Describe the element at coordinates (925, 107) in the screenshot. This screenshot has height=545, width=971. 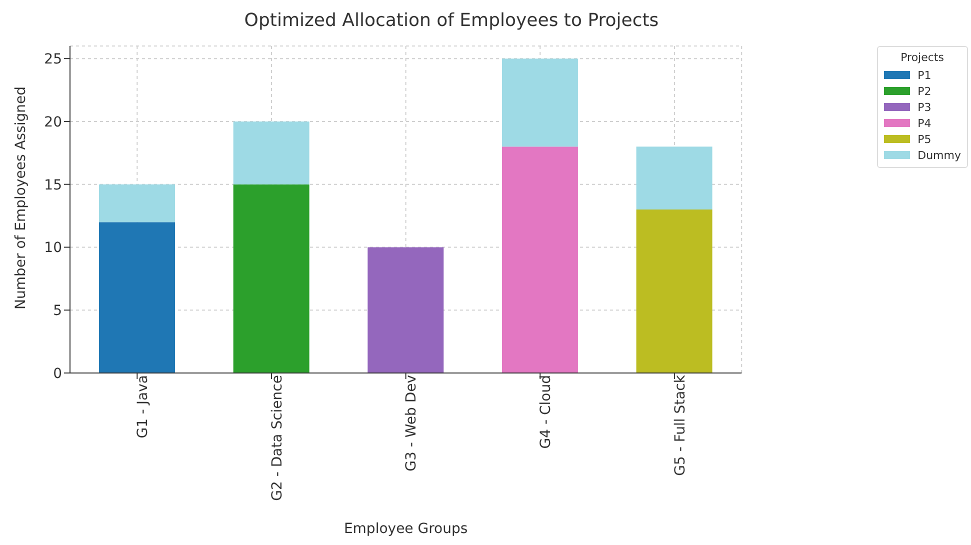
I see `legend-label: P3` at that location.